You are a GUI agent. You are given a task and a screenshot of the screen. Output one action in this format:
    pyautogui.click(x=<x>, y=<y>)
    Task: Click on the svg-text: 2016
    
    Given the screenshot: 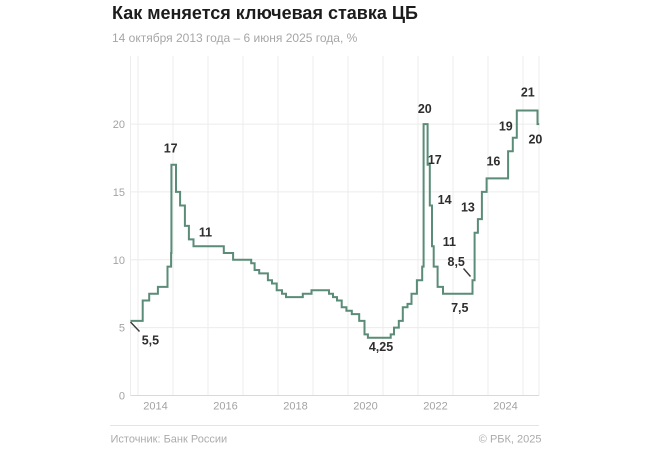 What is the action you would take?
    pyautogui.click(x=225, y=407)
    